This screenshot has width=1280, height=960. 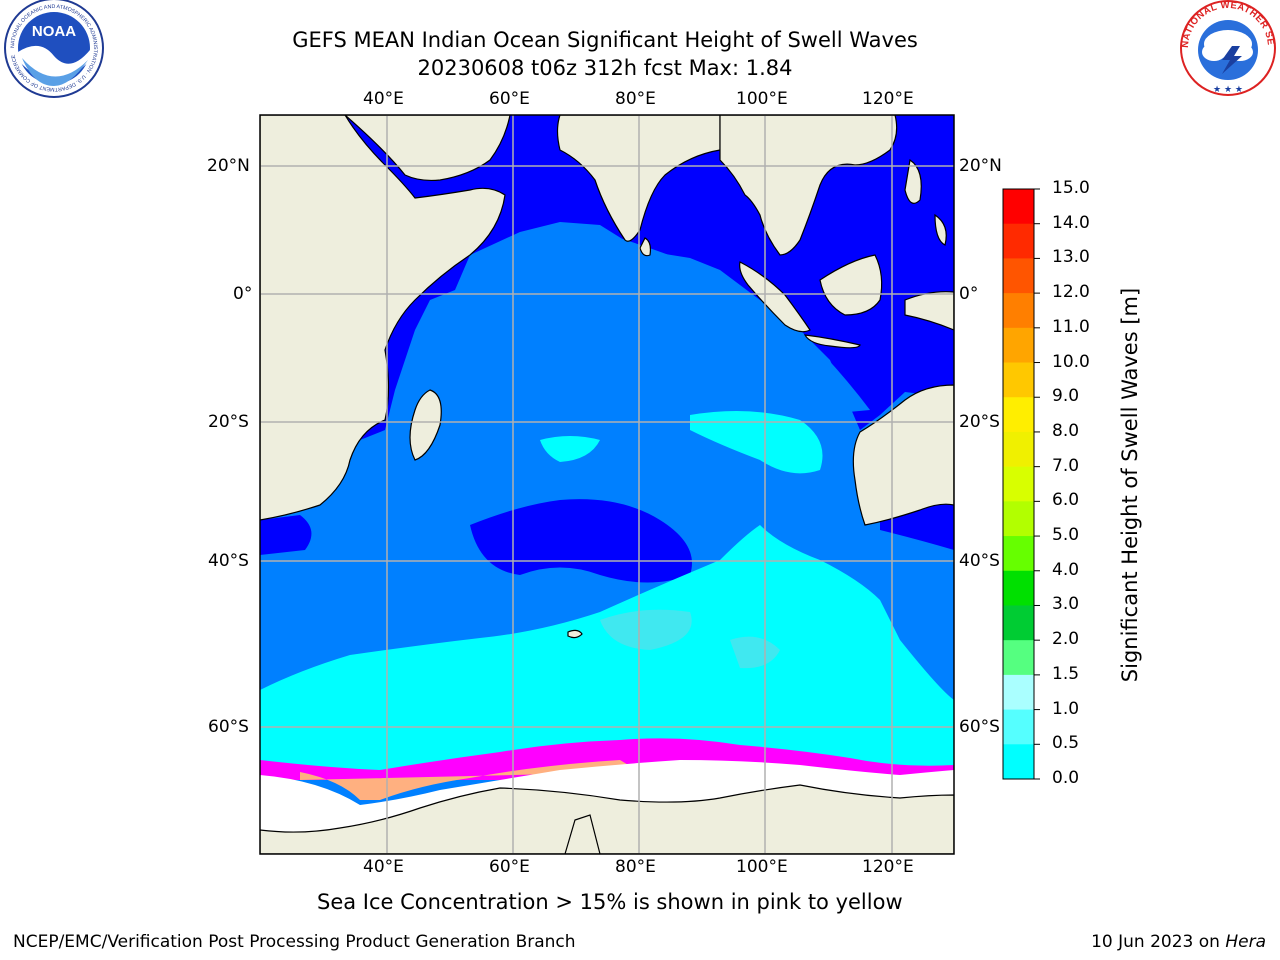 I want to click on lat-tick-left-0: 0°, so click(x=243, y=294).